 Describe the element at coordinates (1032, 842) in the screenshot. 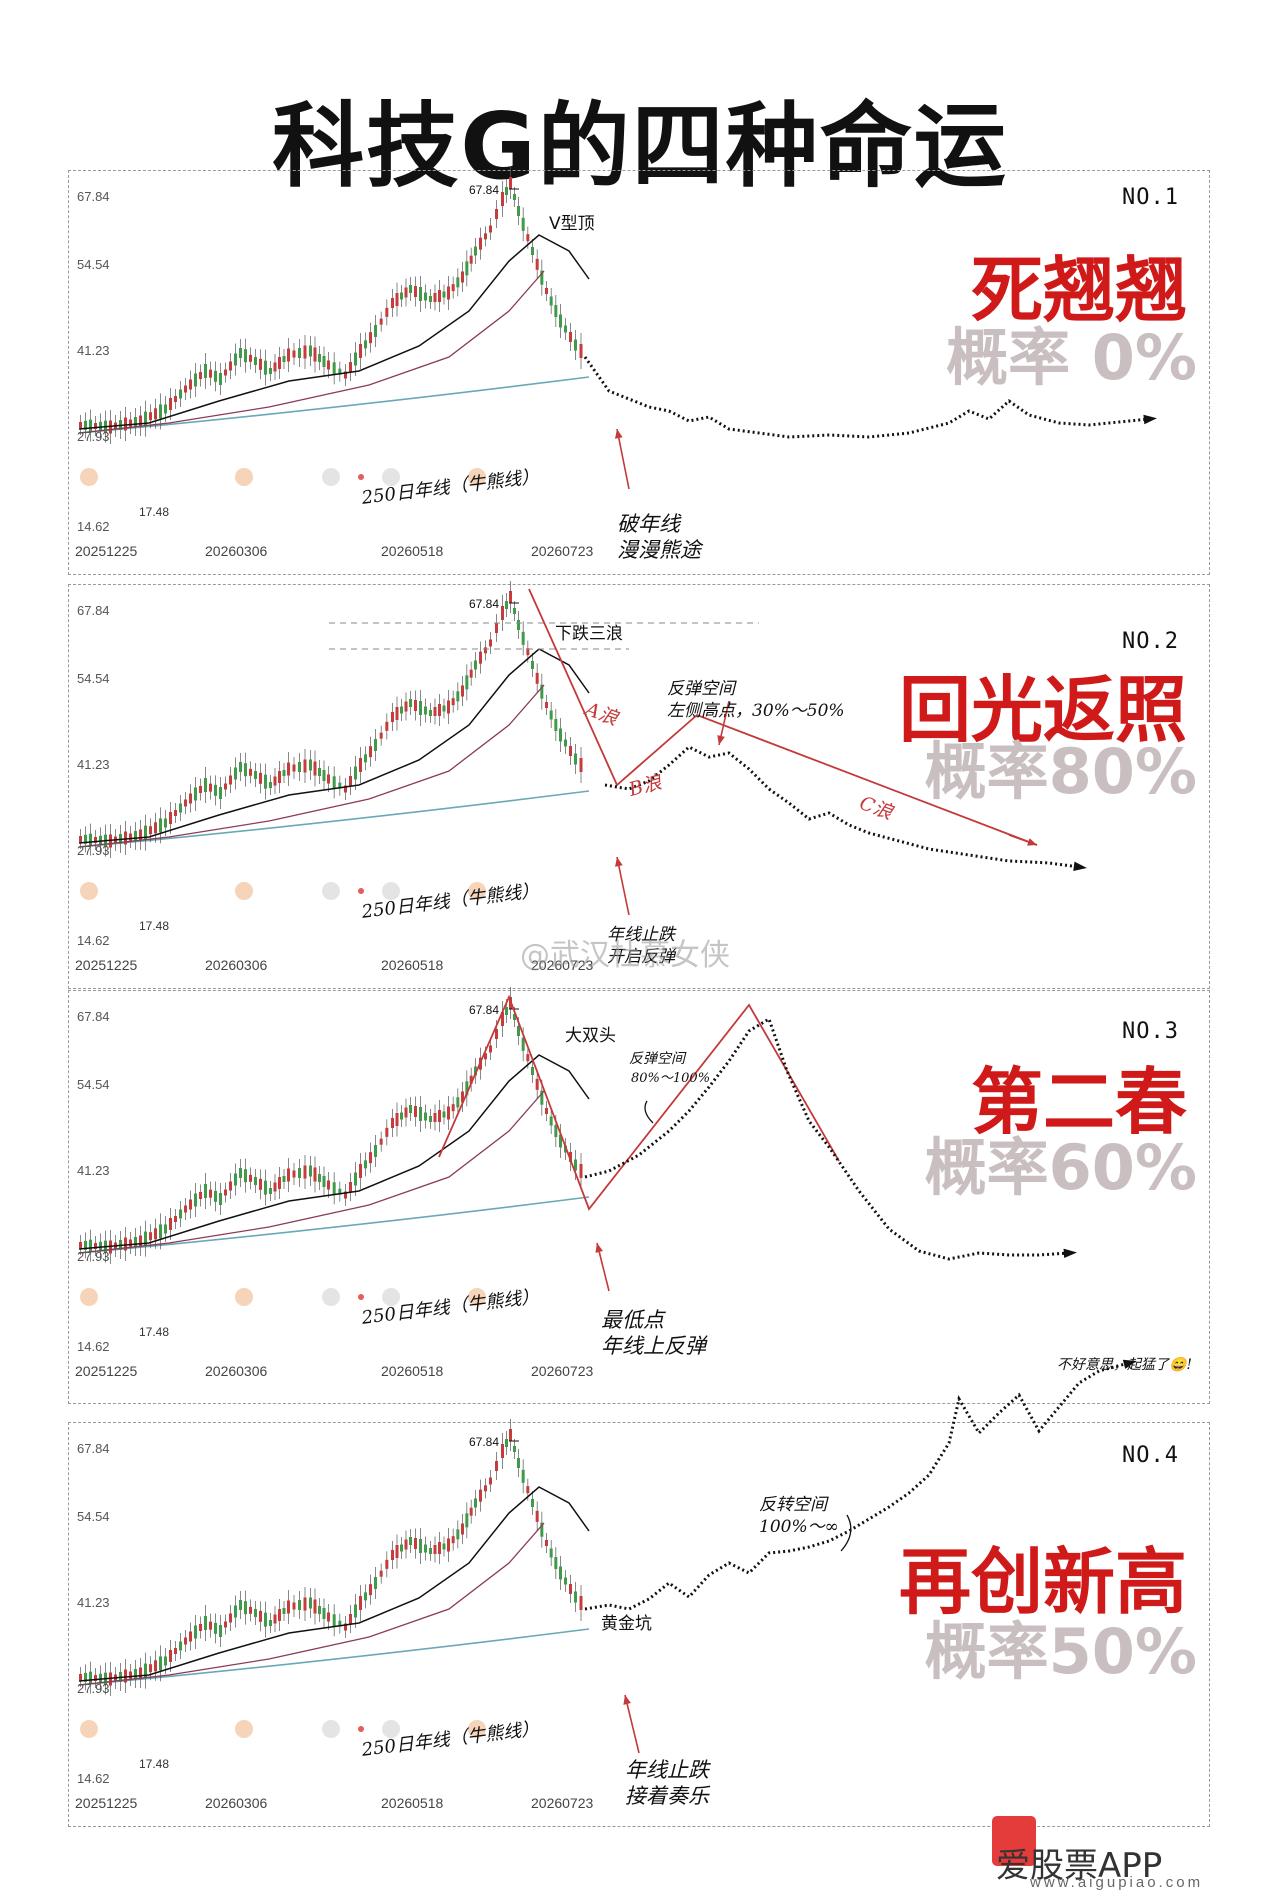

I see `wave-c-arrow-head` at that location.